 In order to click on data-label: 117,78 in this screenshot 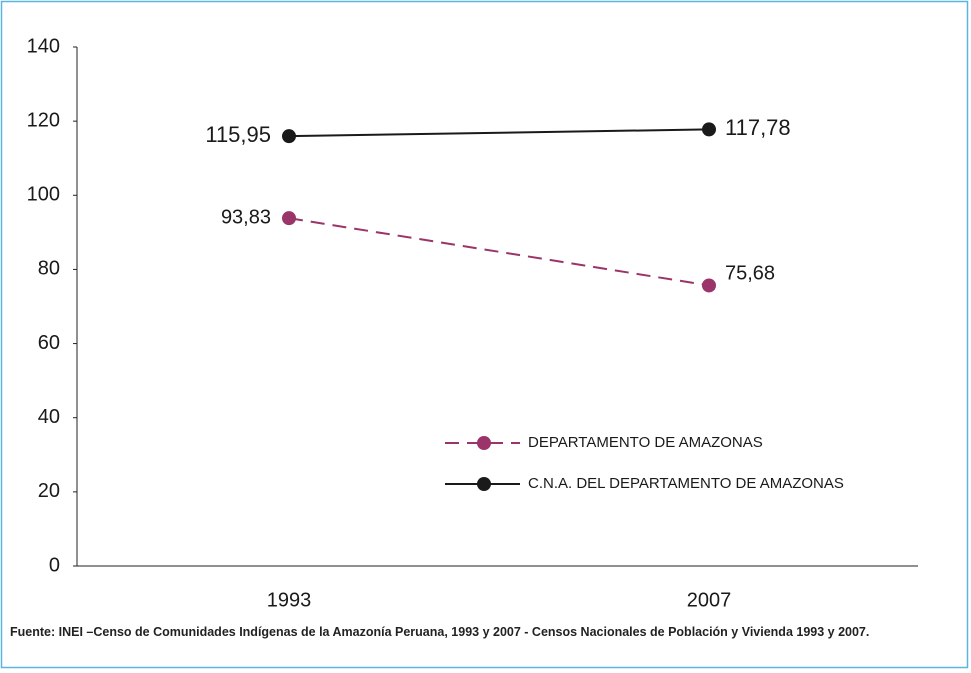, I will do `click(758, 127)`.